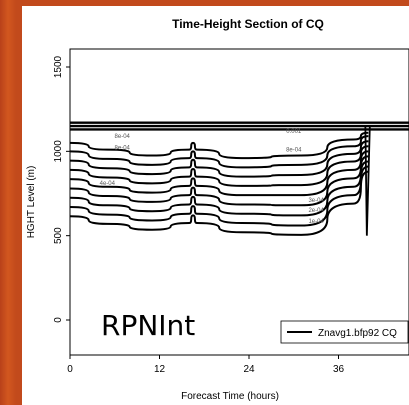  Describe the element at coordinates (58, 320) in the screenshot. I see `y-tick-label: 0` at that location.